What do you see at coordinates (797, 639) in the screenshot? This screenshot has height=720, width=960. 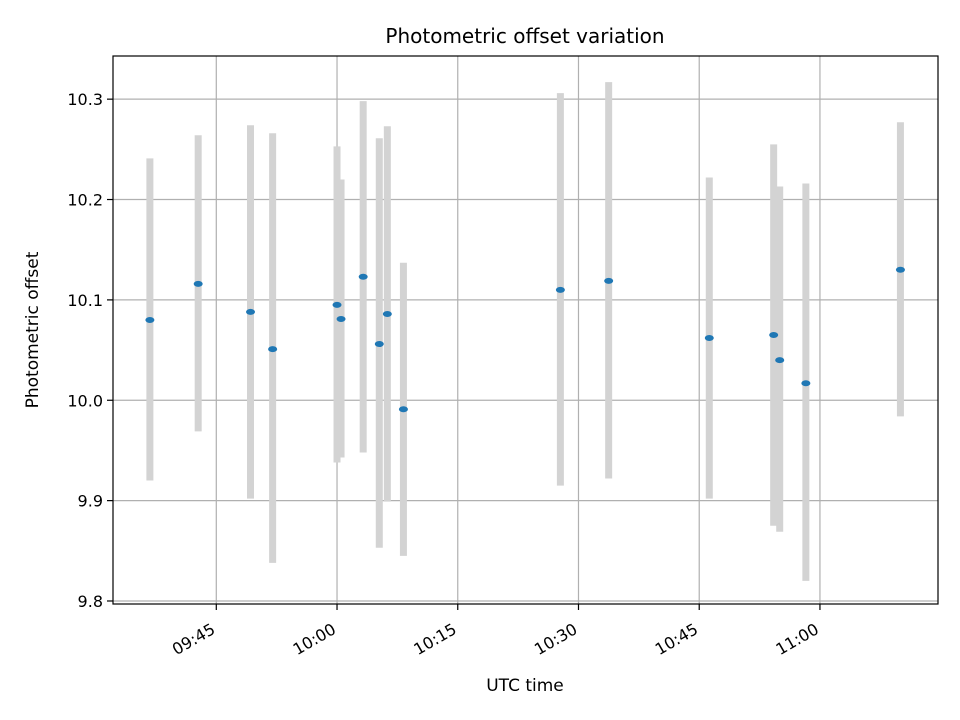 I see `x-tick-label: 11:00` at bounding box center [797, 639].